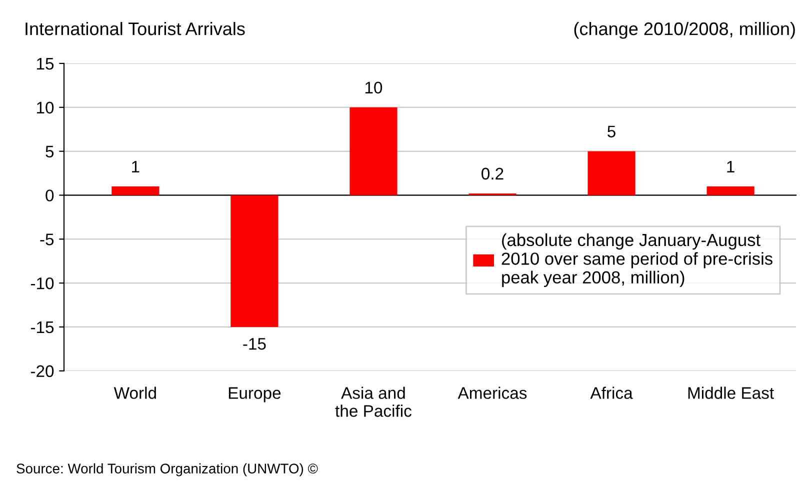 The image size is (800, 488). What do you see at coordinates (42, 328) in the screenshot?
I see `y-tick-label: -15` at bounding box center [42, 328].